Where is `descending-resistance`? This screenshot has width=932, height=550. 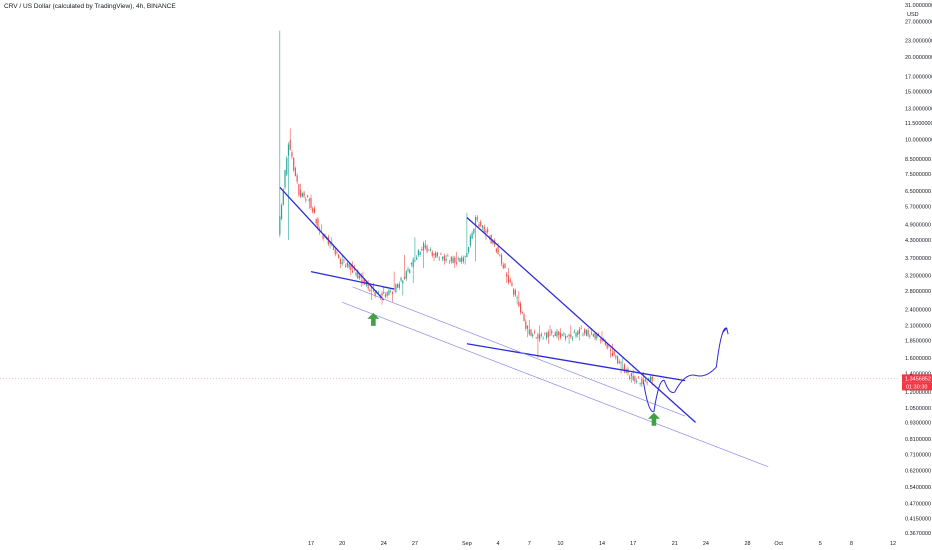
descending-resistance is located at coordinates (581, 319).